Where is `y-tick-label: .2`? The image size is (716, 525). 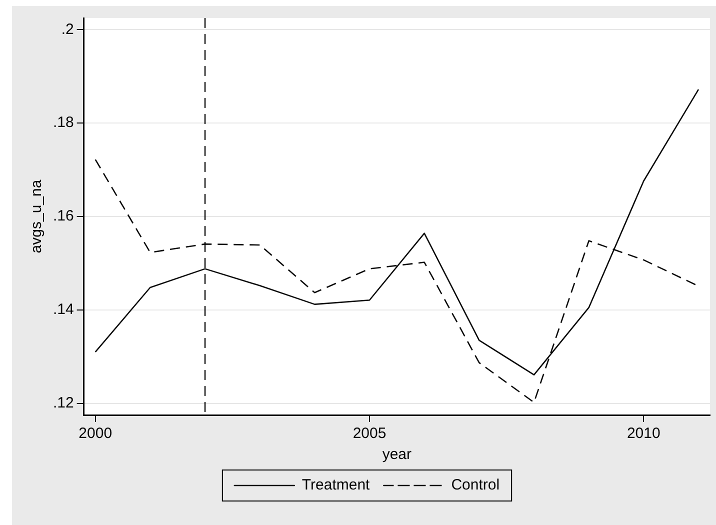 y-tick-label: .2 is located at coordinates (67, 29).